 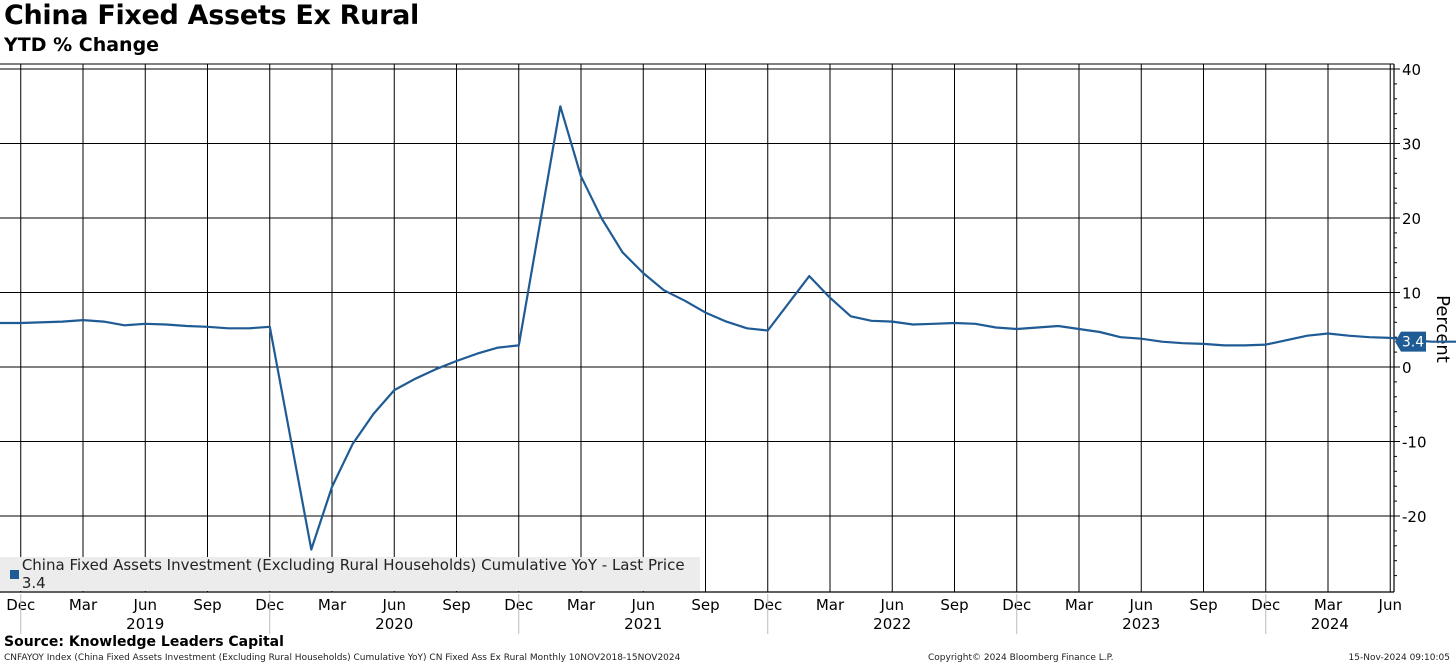 What do you see at coordinates (1414, 517) in the screenshot?
I see `y-tick-label: -20` at bounding box center [1414, 517].